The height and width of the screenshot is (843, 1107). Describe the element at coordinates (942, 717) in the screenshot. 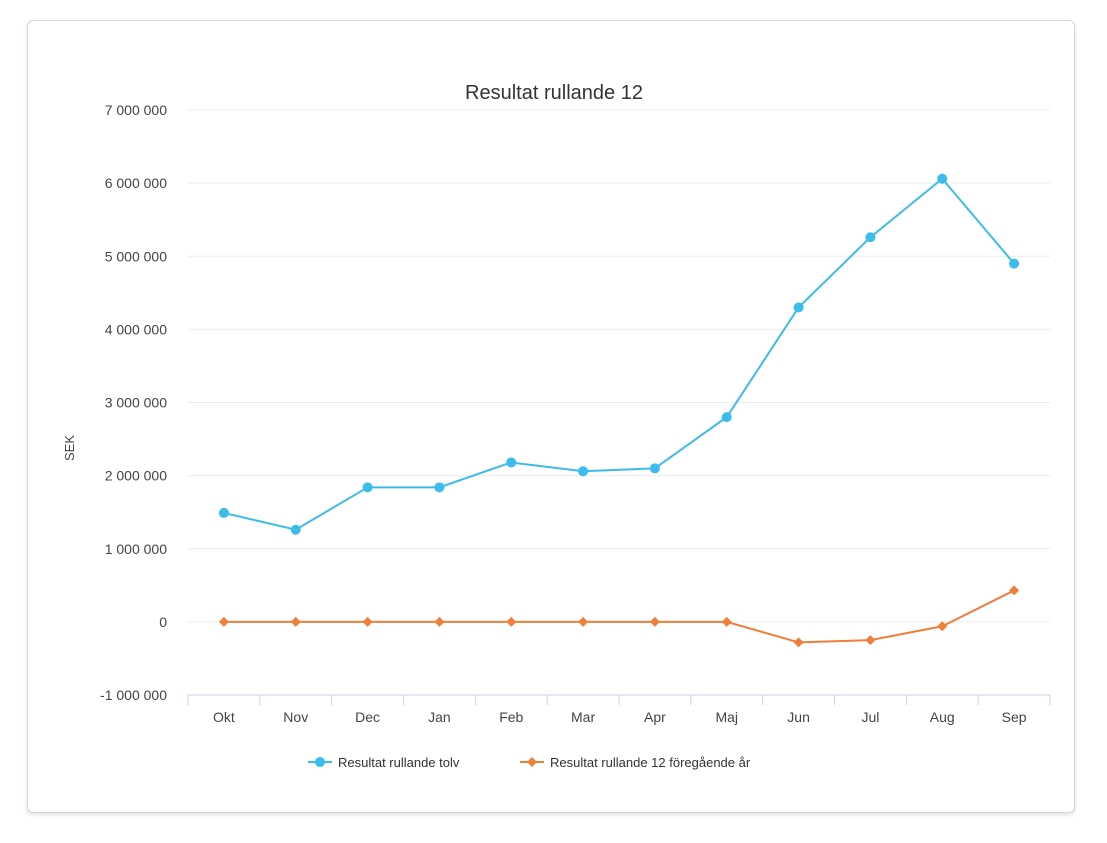

I see `x-tick-label: Aug` at that location.